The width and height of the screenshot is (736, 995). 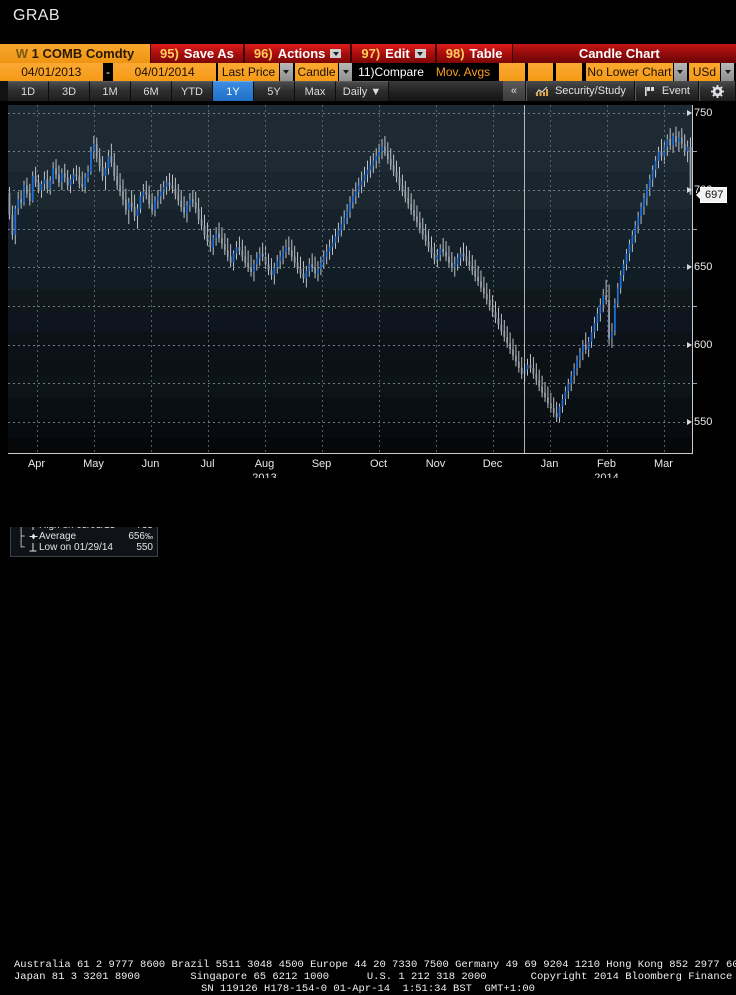 What do you see at coordinates (540, 72) in the screenshot?
I see `mov-avg-2-input` at bounding box center [540, 72].